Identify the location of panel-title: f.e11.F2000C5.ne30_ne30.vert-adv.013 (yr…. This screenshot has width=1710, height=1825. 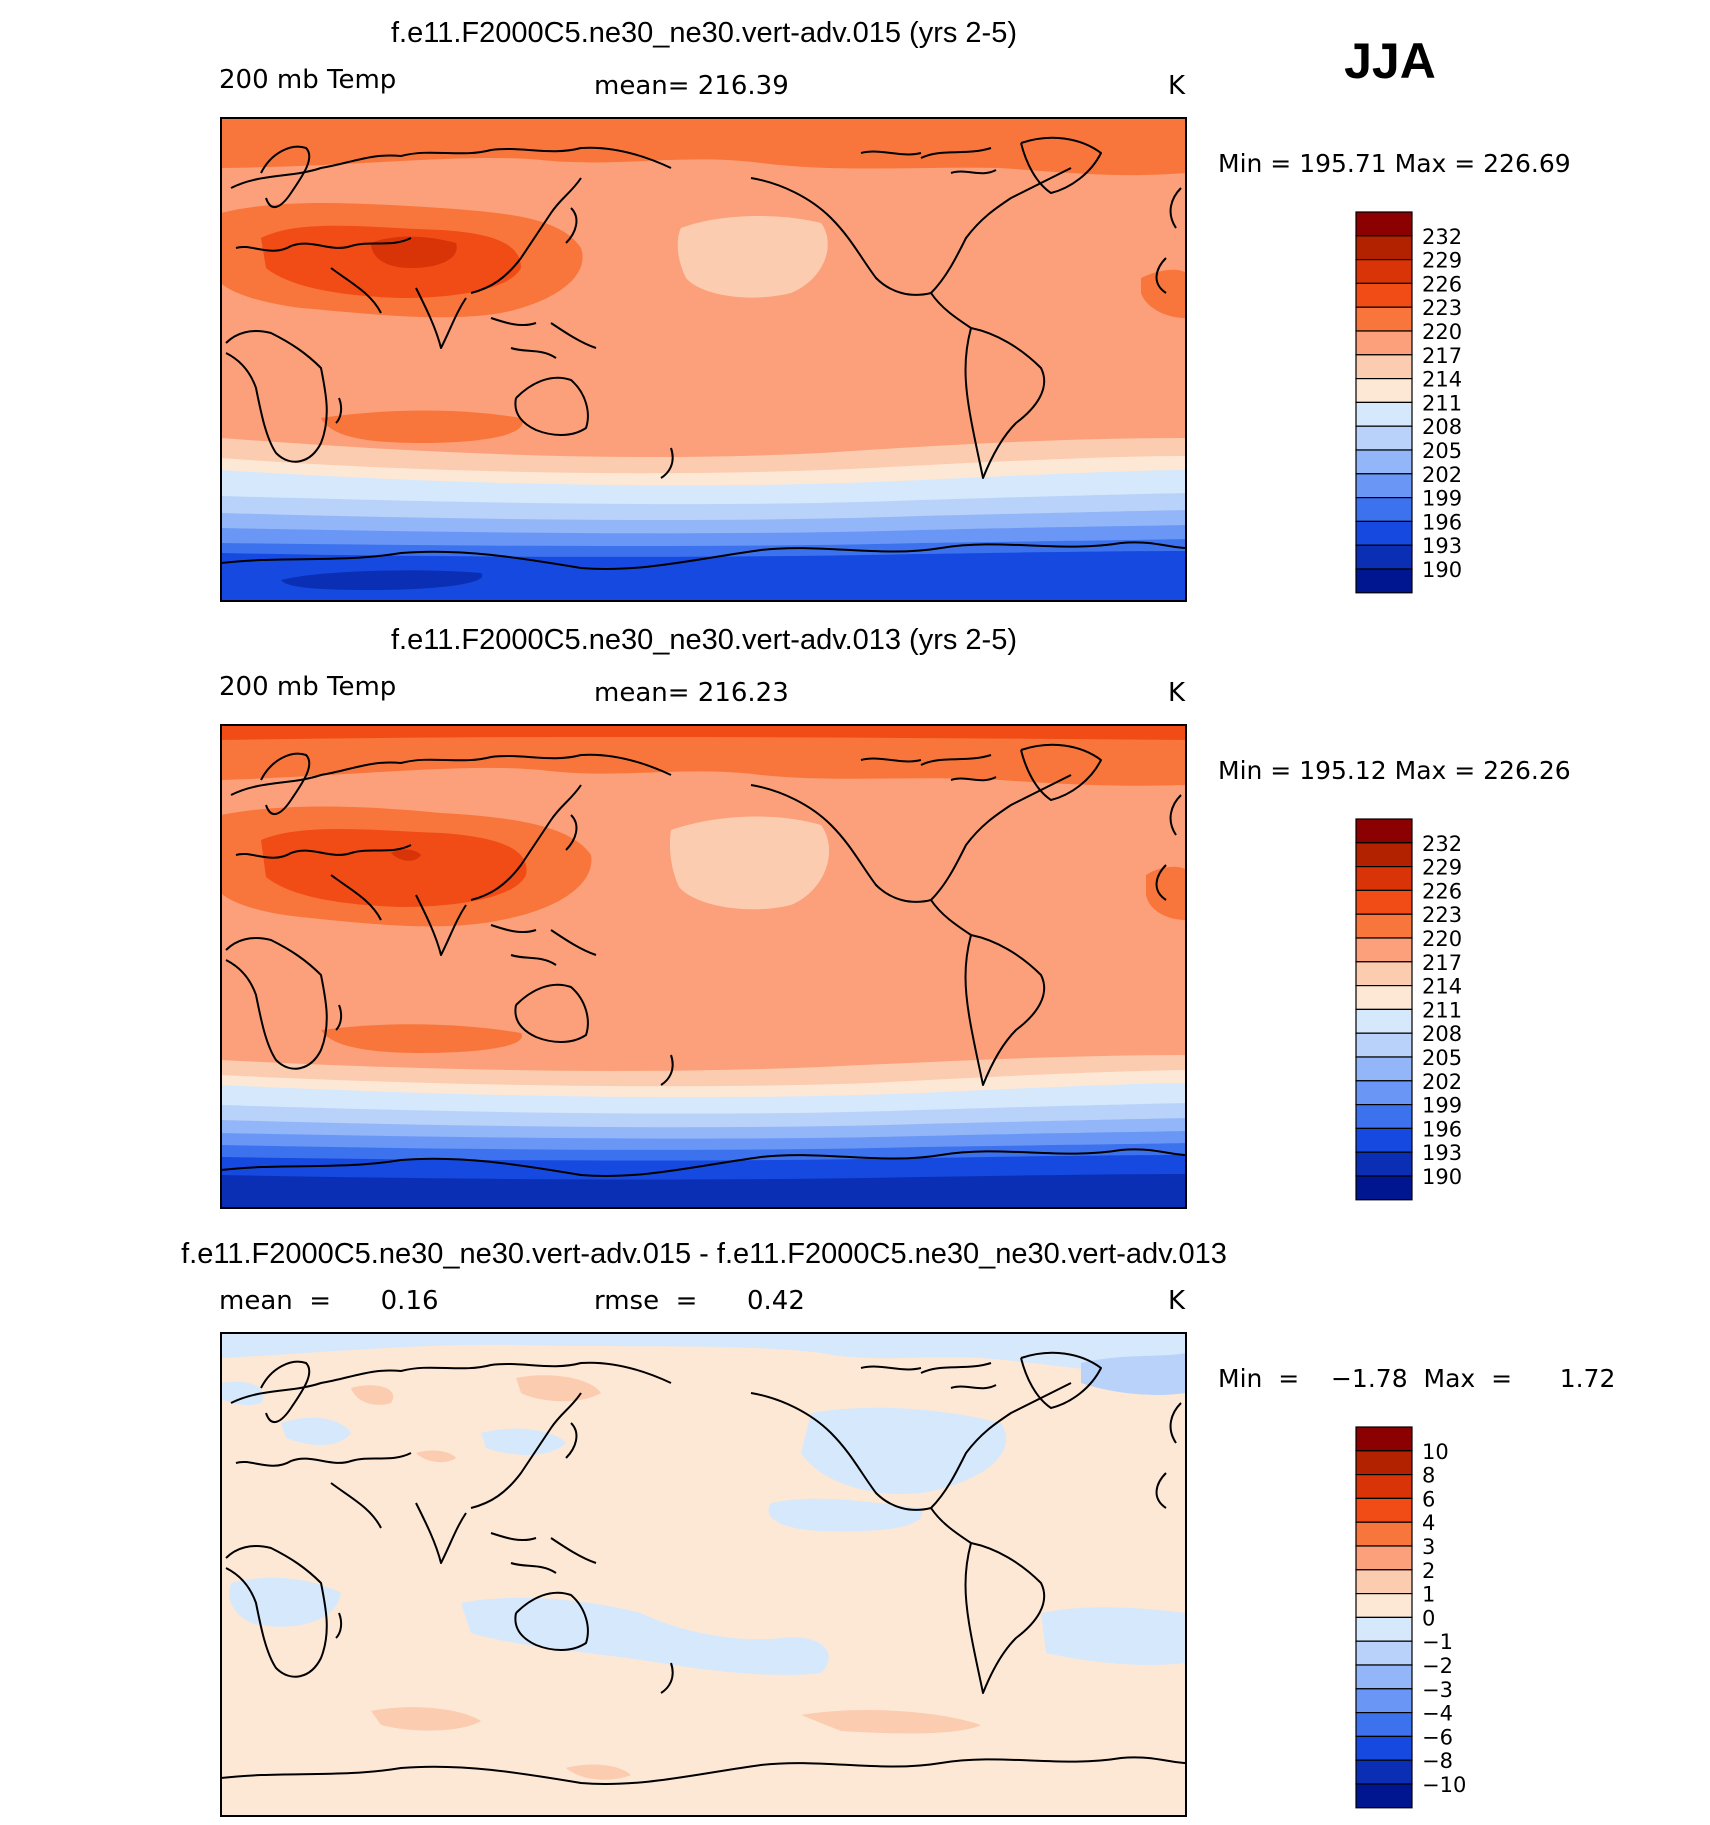
(704, 640).